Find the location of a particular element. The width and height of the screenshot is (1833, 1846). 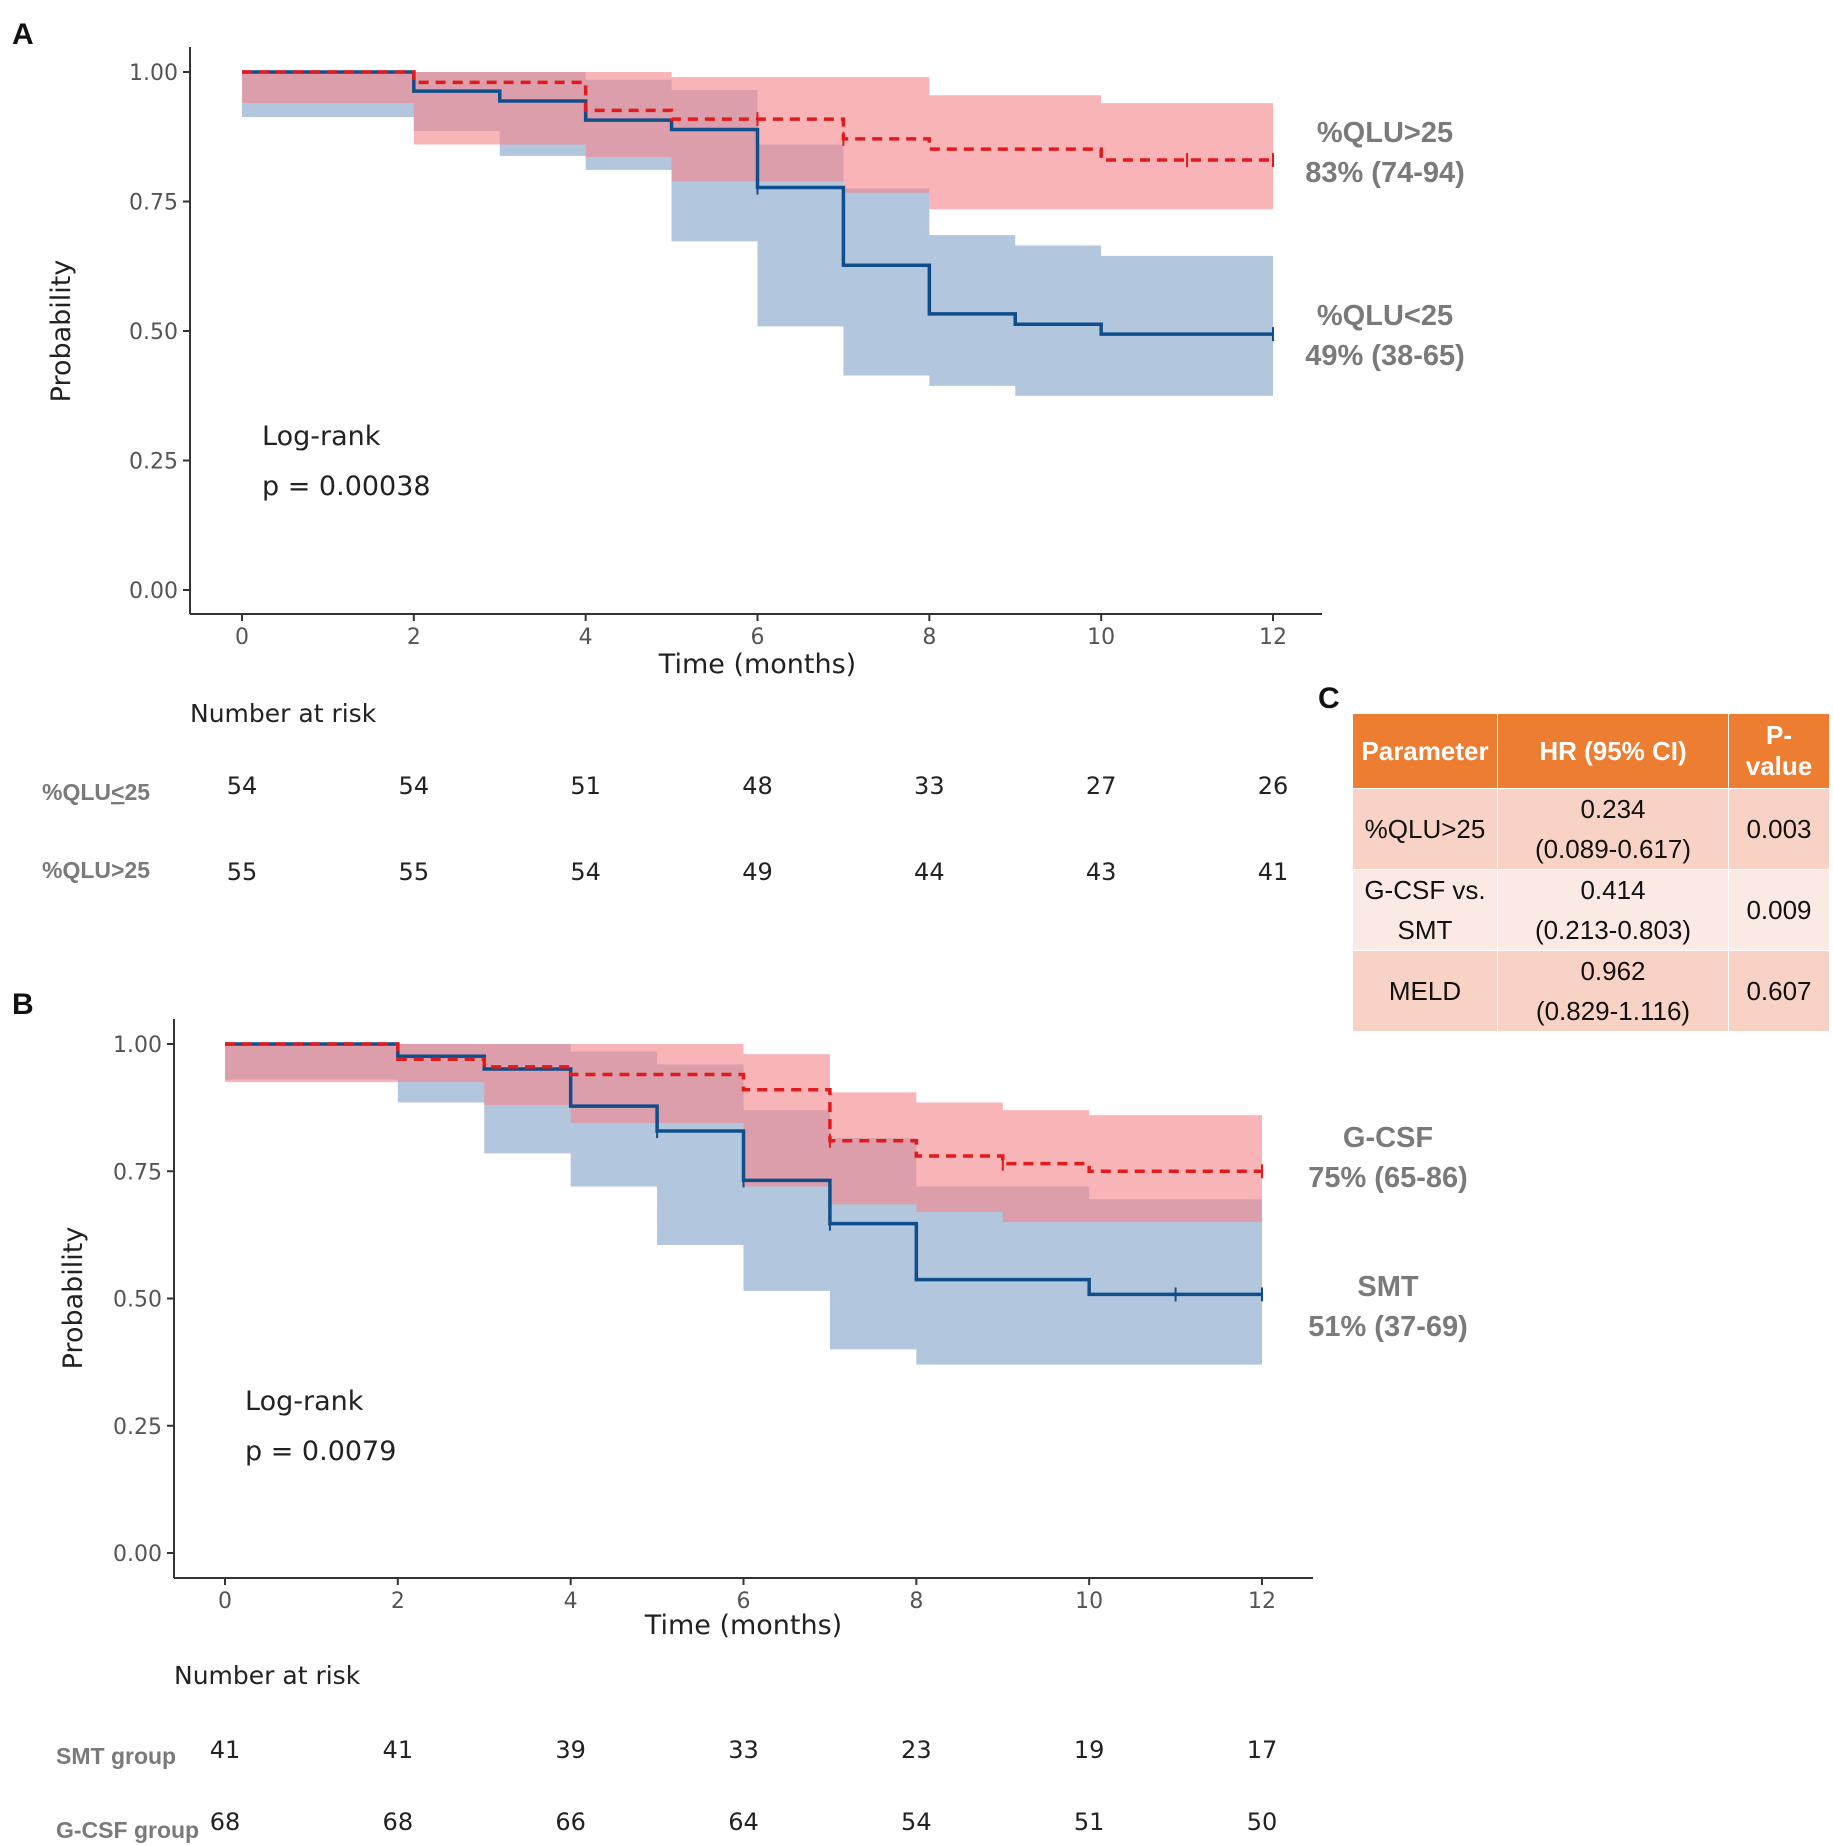

ci-value: (0.829-1.116) is located at coordinates (1613, 1011).